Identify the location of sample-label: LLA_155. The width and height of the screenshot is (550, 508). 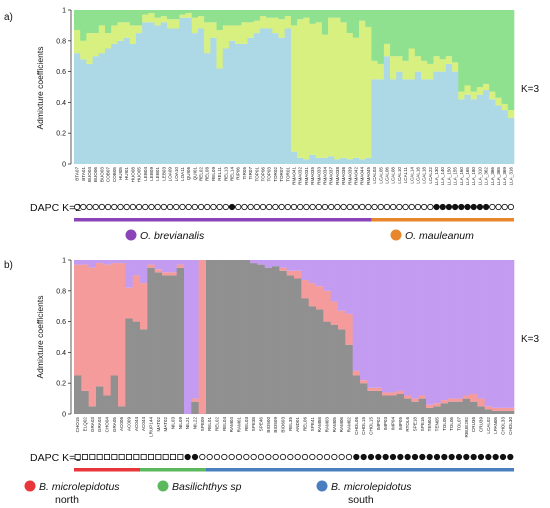
(455, 176).